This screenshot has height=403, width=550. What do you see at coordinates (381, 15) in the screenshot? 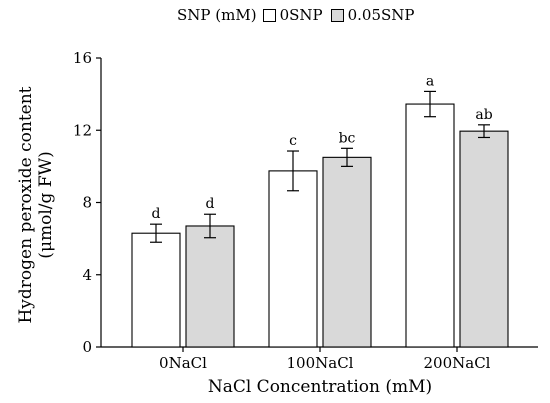
I see `legend-label-005snp: 0.05SNP` at bounding box center [381, 15].